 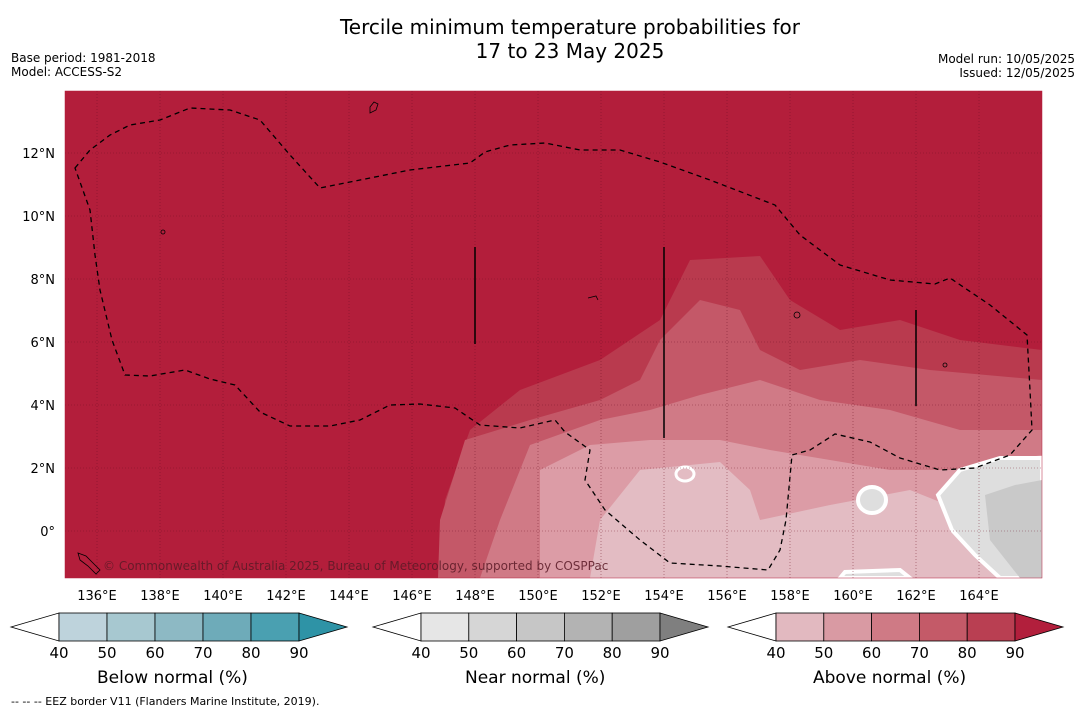 I want to click on lat-label: 8°N, so click(x=43, y=280).